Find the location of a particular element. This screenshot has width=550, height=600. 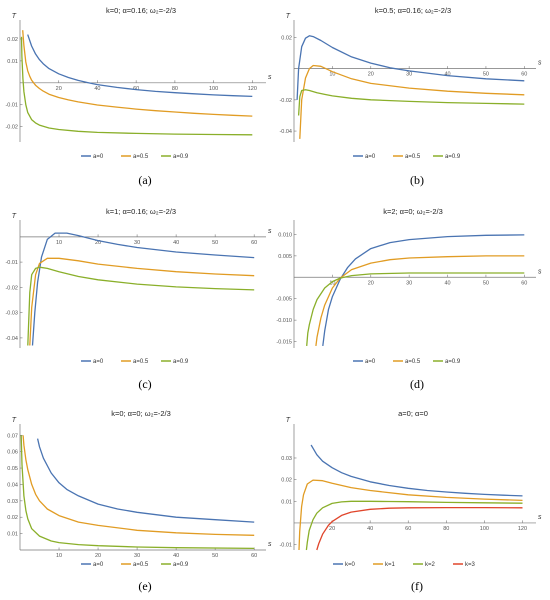

chart-title: k=0.5; α=0.16; ω₂=-2/3 is located at coordinates (413, 10).